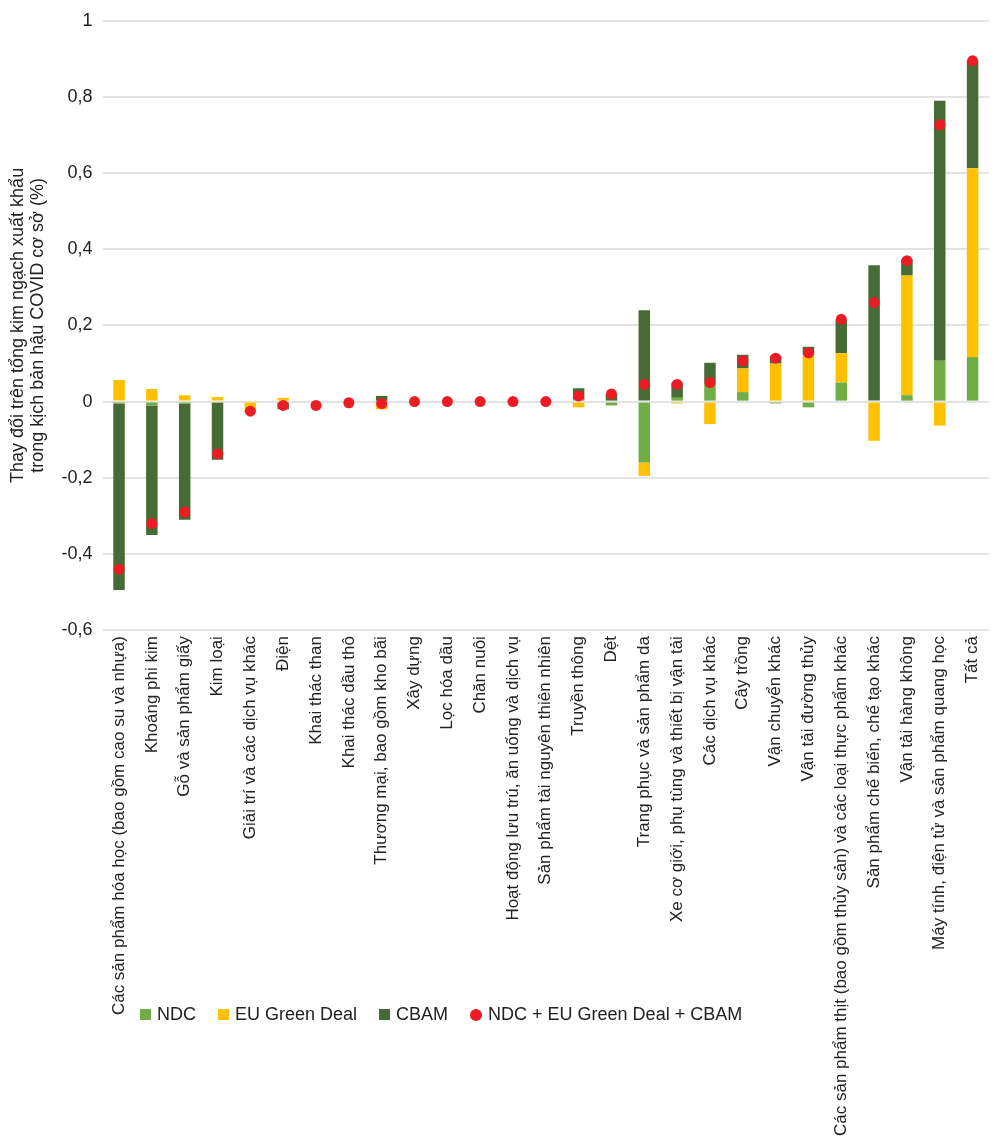 The height and width of the screenshot is (1144, 1003). What do you see at coordinates (80, 248) in the screenshot?
I see `y-tick-label: 0,4` at bounding box center [80, 248].